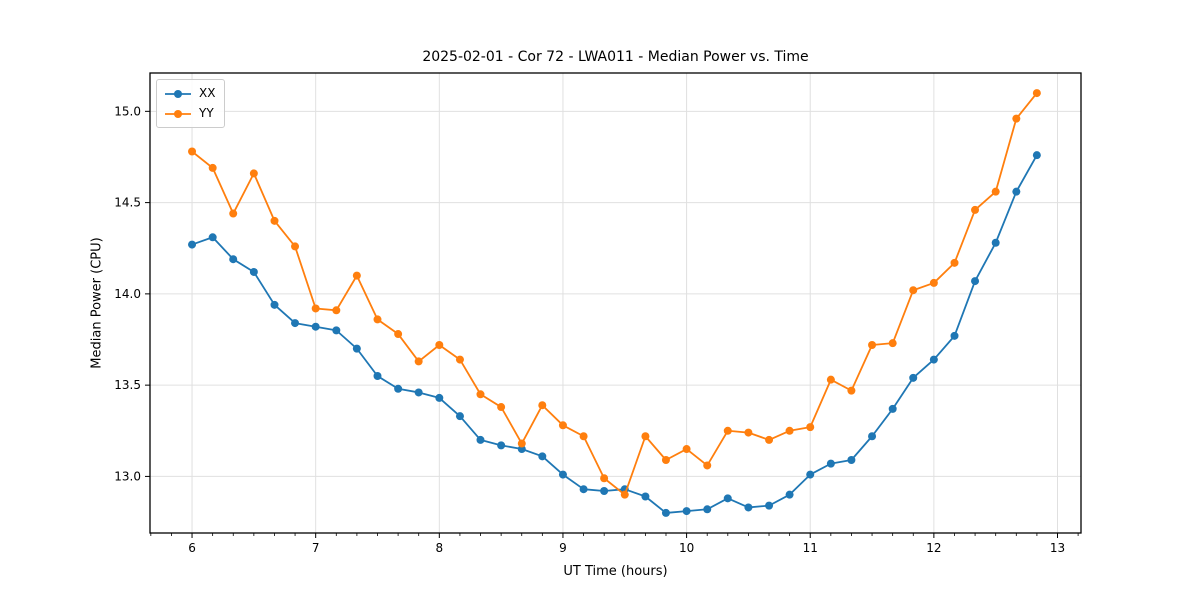  What do you see at coordinates (439, 548) in the screenshot?
I see `x-tick-label: 8` at bounding box center [439, 548].